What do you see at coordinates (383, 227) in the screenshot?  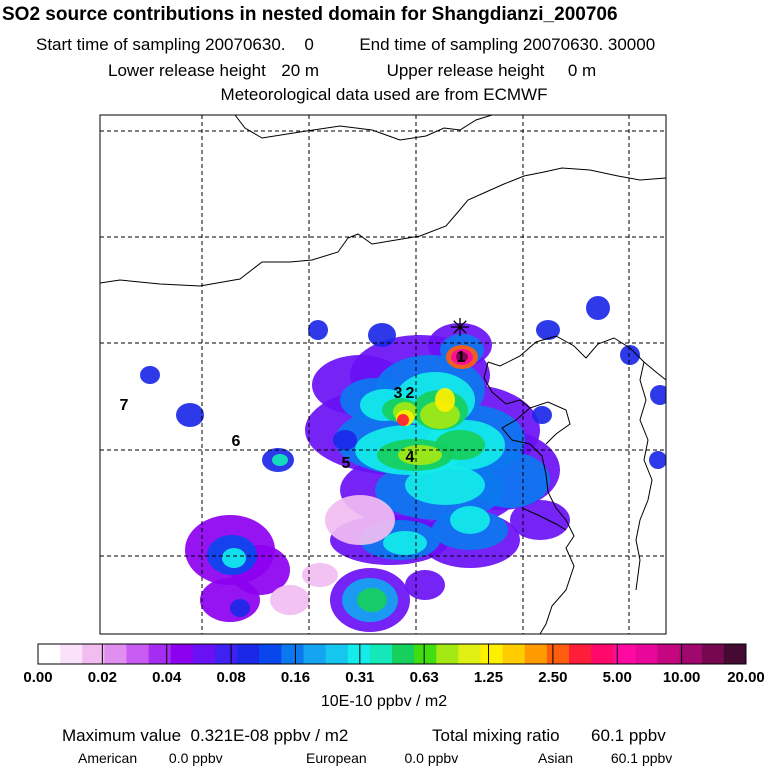 I see `coastline` at bounding box center [383, 227].